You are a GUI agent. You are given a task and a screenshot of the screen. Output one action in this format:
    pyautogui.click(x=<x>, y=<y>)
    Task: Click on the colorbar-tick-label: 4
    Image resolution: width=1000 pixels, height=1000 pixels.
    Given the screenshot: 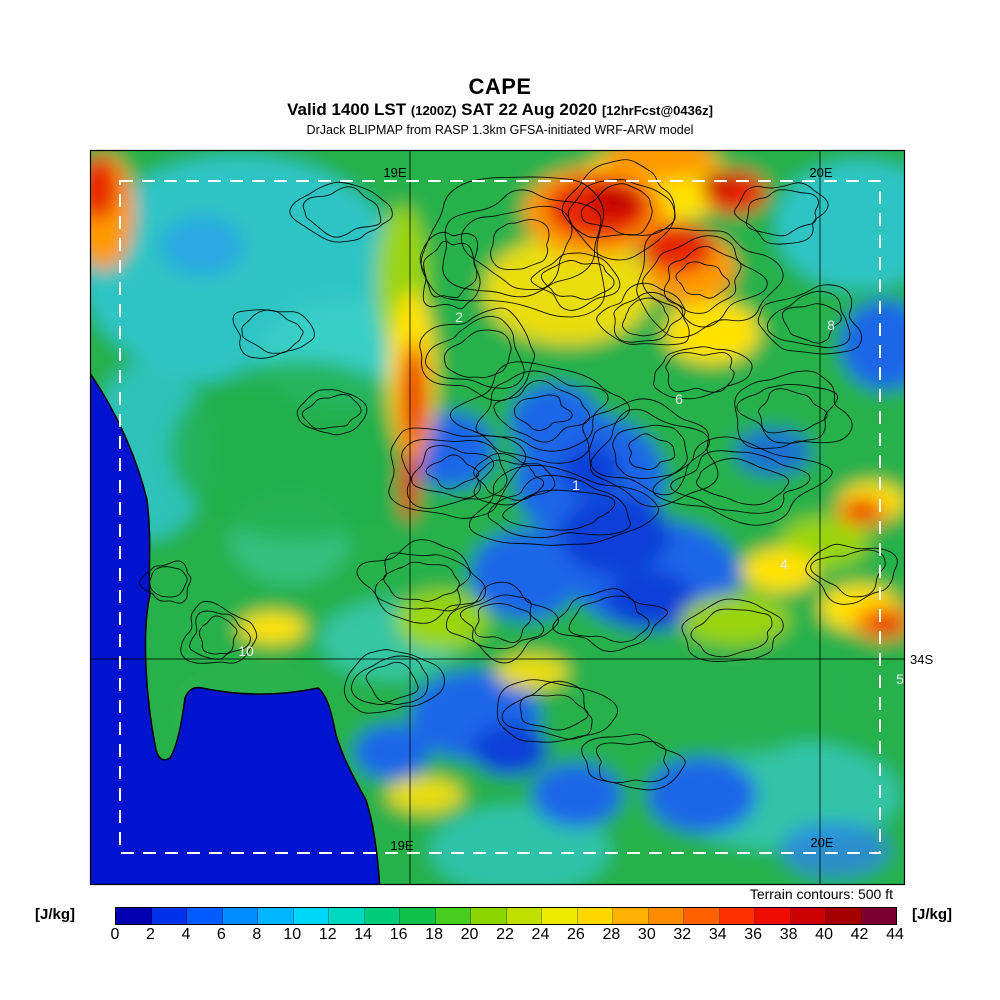 What is the action you would take?
    pyautogui.click(x=186, y=934)
    